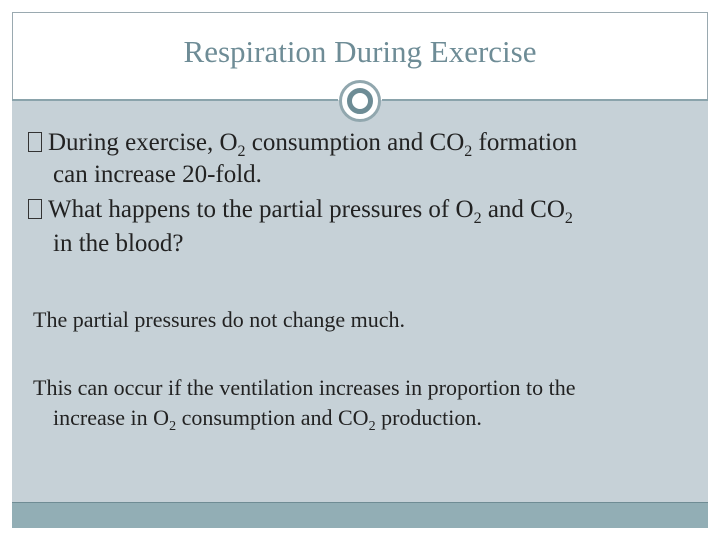  Describe the element at coordinates (355, 142) in the screenshot. I see `bullet-1-text-b: consumption and CO` at that location.